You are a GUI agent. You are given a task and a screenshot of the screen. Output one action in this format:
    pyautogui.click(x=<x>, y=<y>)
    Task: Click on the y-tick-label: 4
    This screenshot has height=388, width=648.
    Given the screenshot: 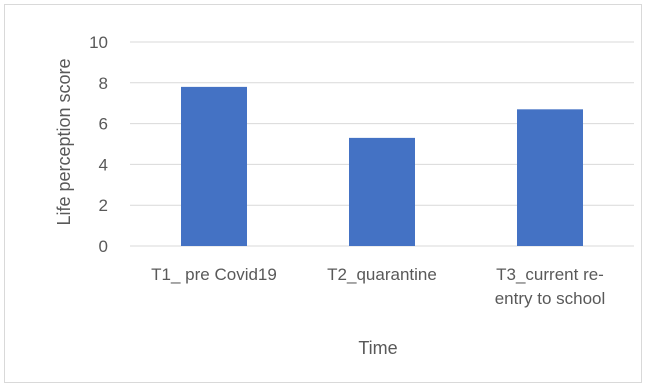 What is the action you would take?
    pyautogui.click(x=103, y=164)
    